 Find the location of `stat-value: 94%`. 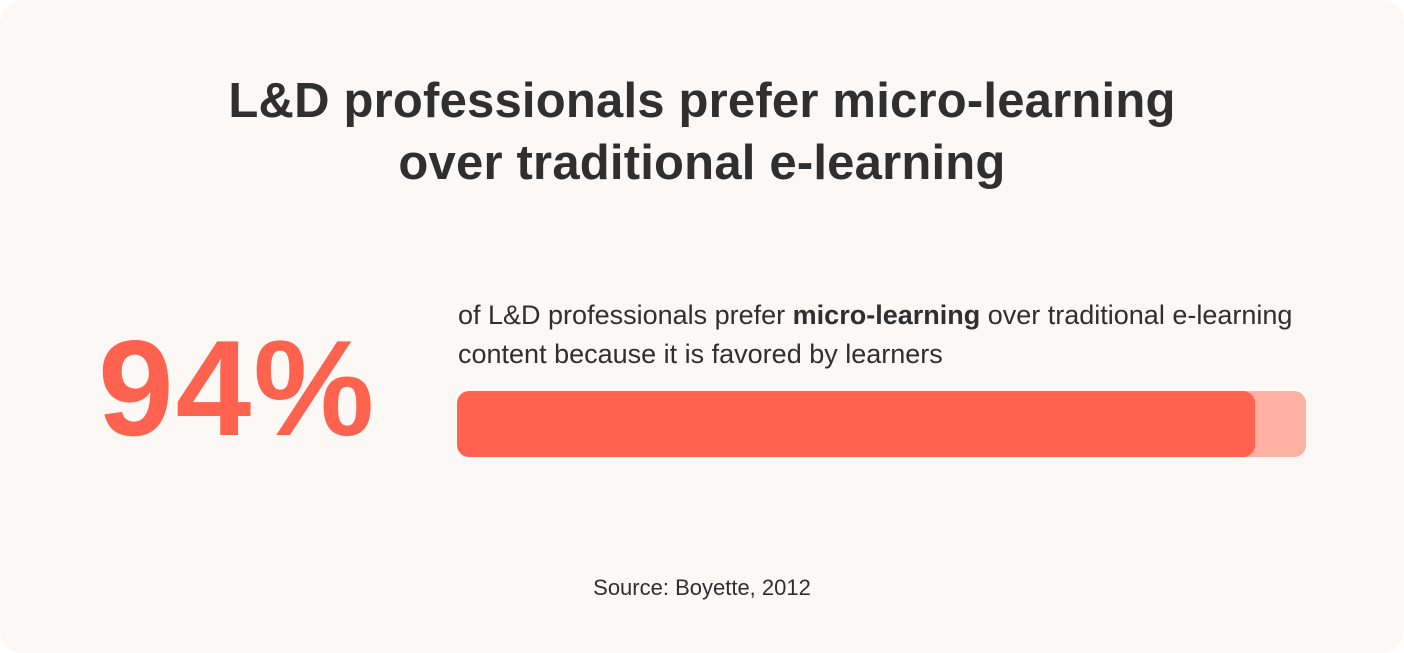

stat-value: 94% is located at coordinates (237, 388).